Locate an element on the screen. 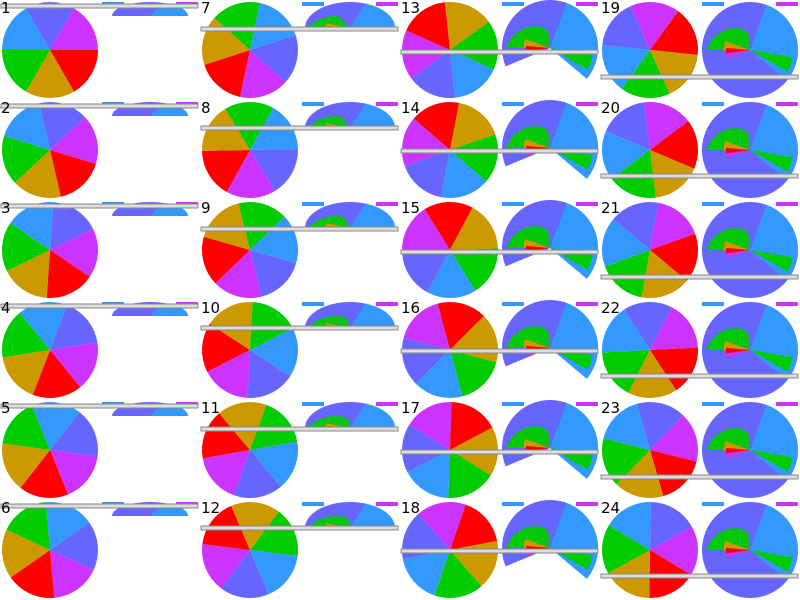 This screenshot has width=800, height=600. cell-label: 5 is located at coordinates (6, 408).